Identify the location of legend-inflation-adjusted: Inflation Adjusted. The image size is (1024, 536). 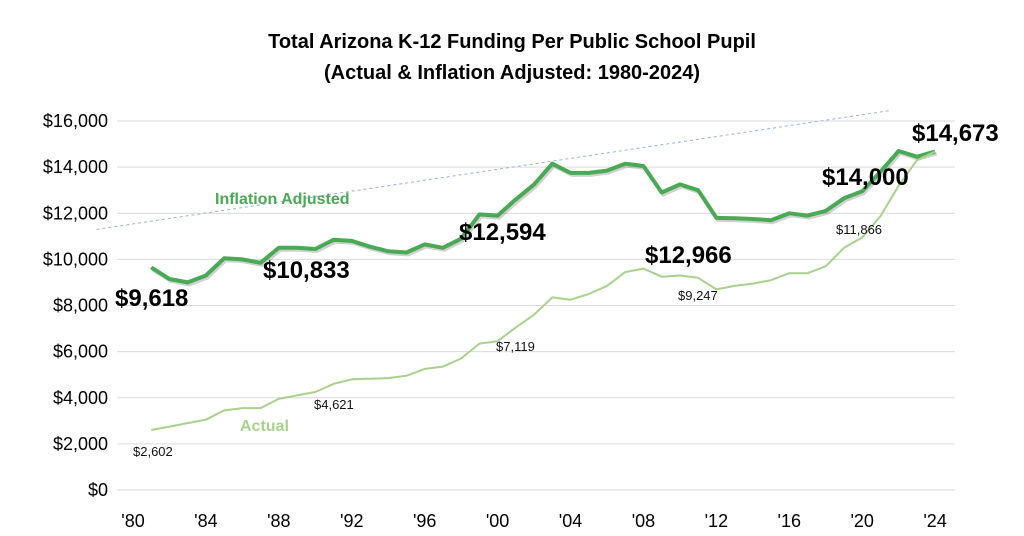
(282, 199).